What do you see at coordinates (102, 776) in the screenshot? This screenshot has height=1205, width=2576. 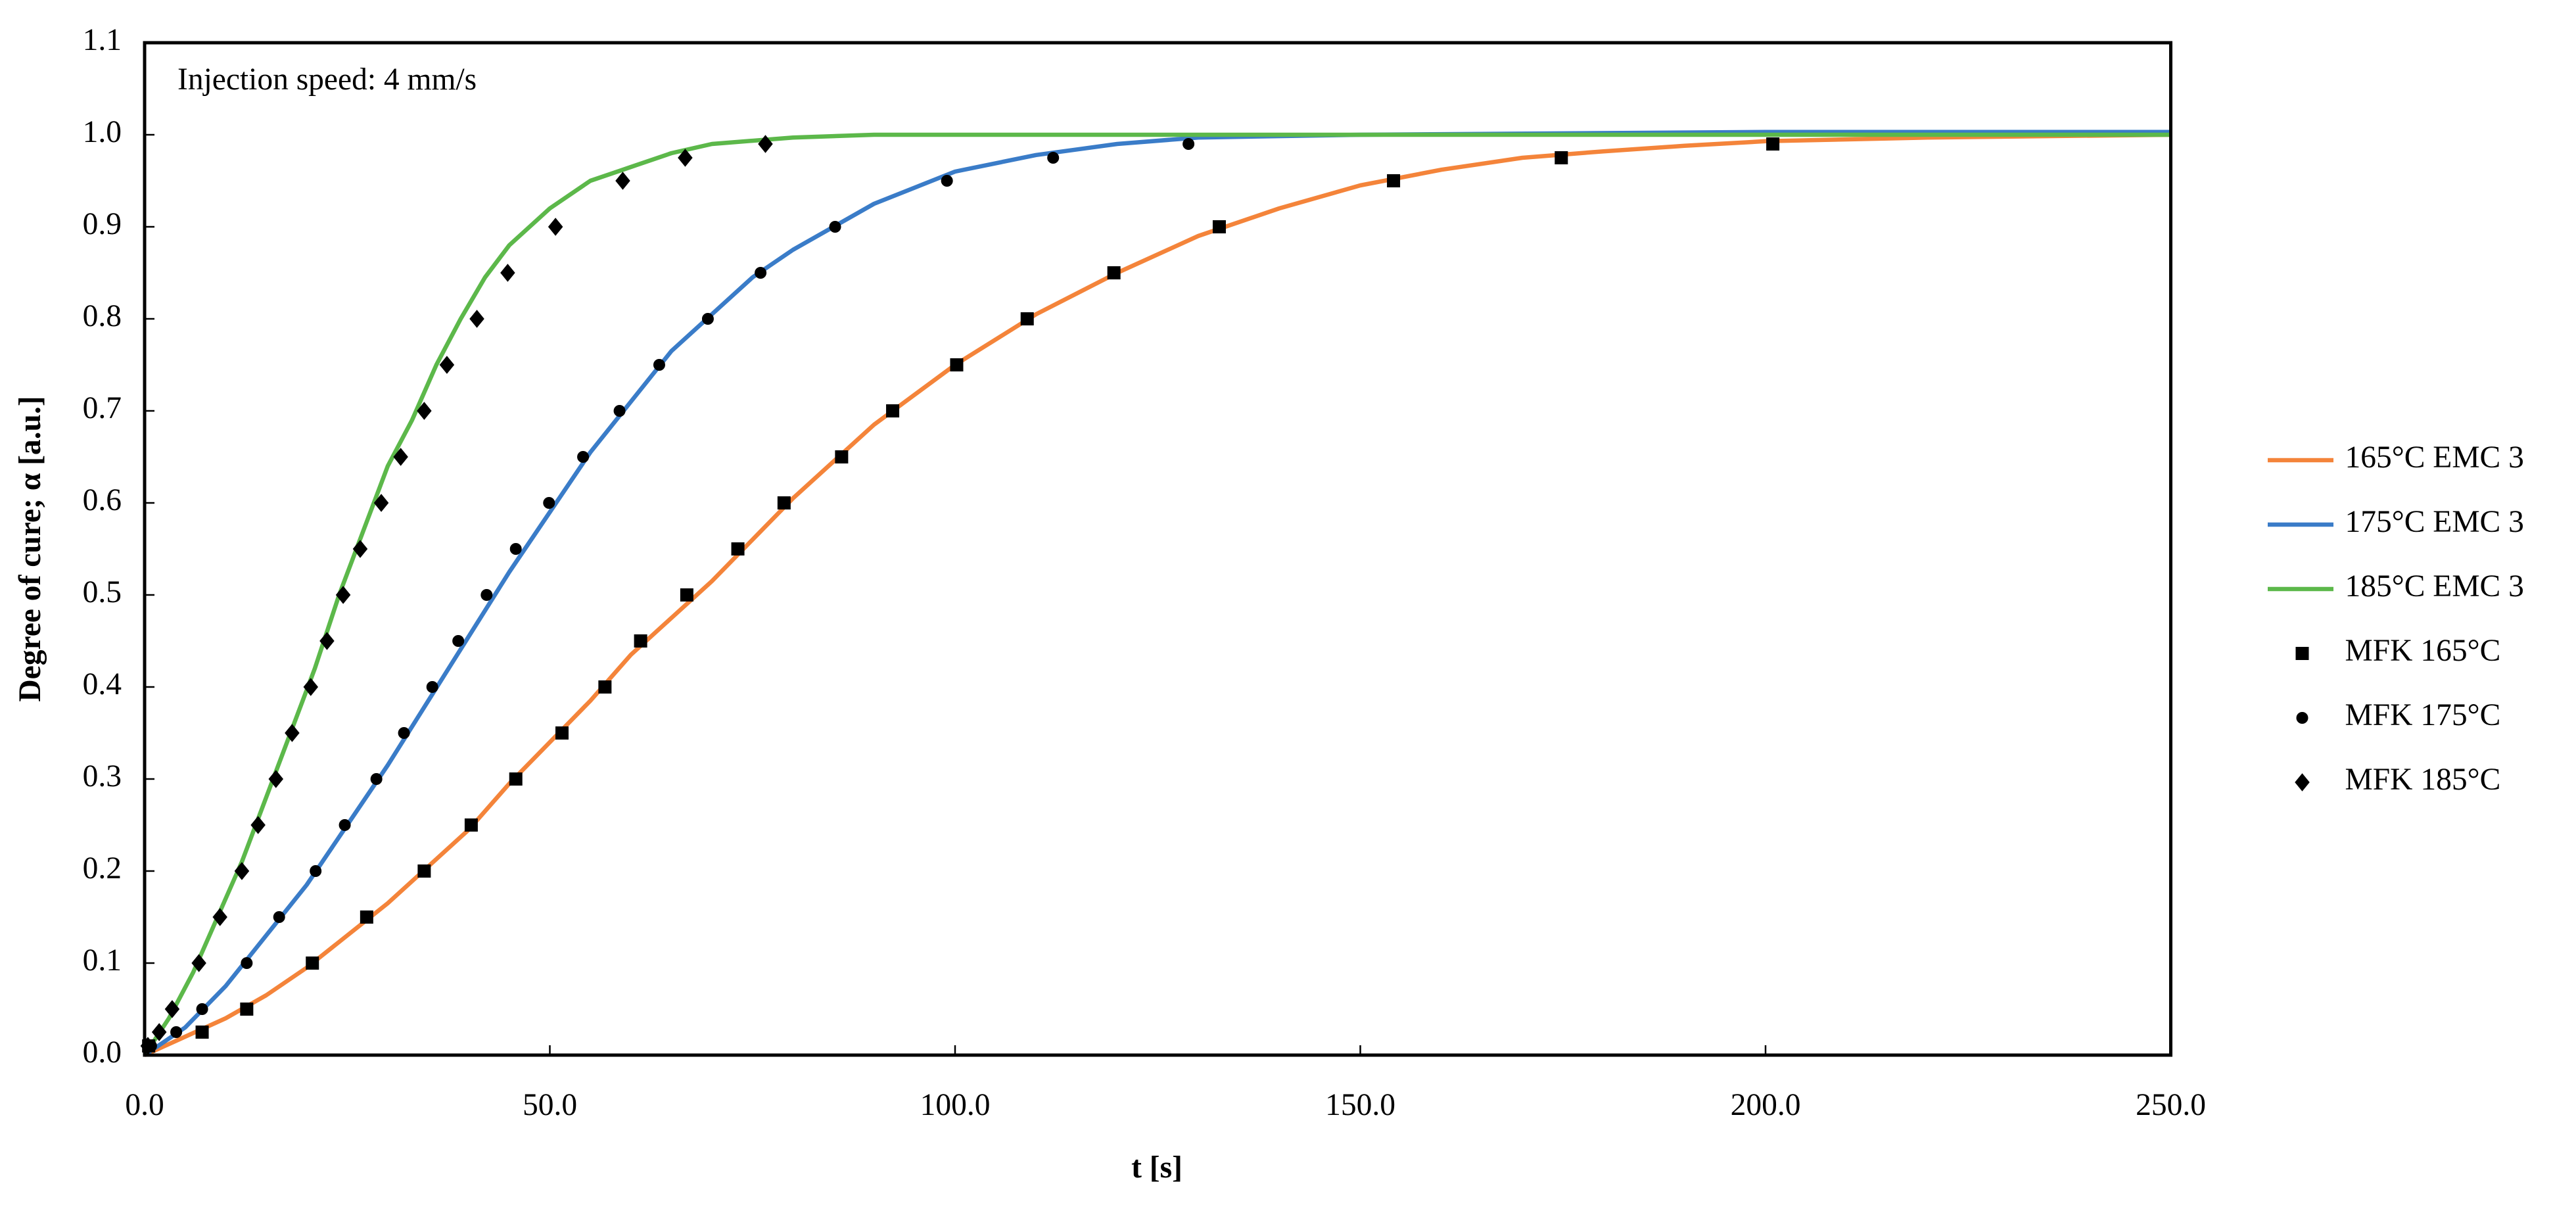 I see `y-tick-label: 0.3` at bounding box center [102, 776].